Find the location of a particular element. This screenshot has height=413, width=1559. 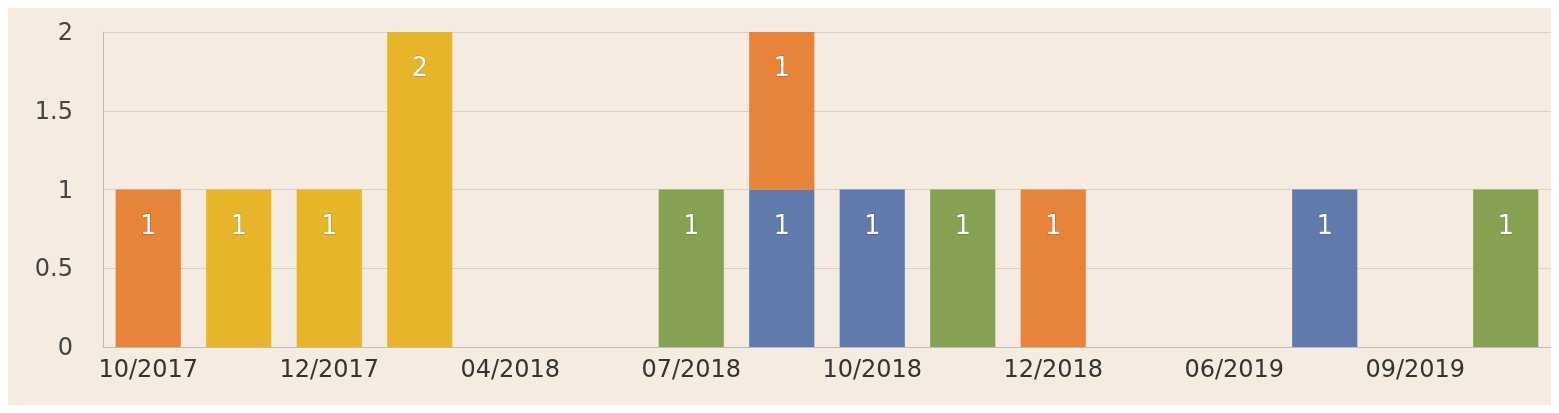

x-tick-label: 12/2017 is located at coordinates (329, 369).